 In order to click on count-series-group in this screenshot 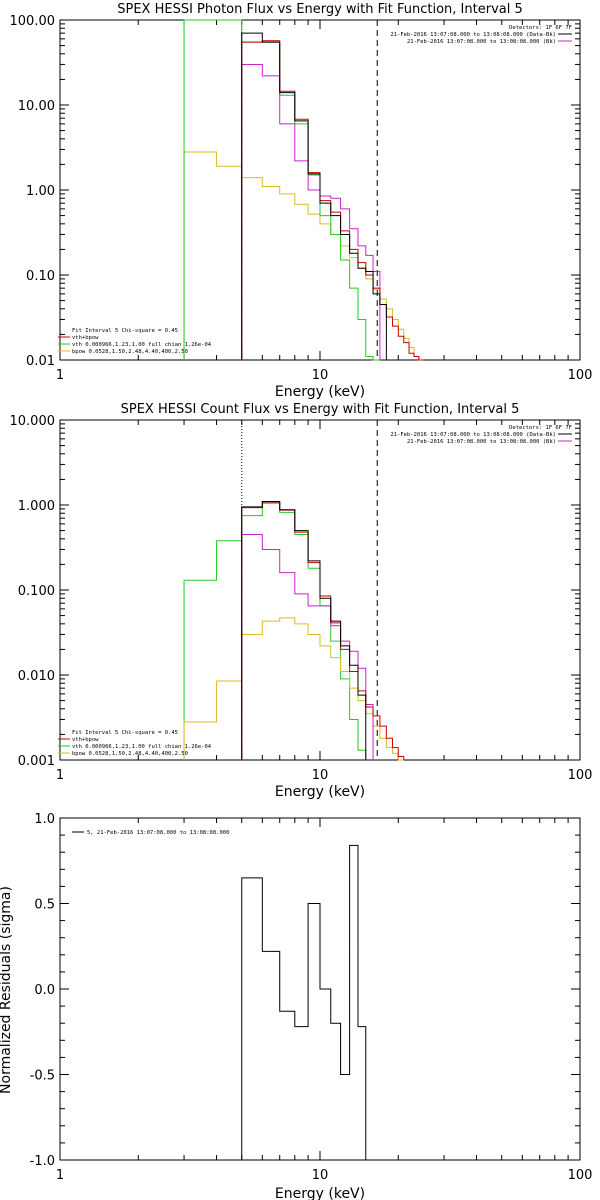, I will do `click(294, 630)`.